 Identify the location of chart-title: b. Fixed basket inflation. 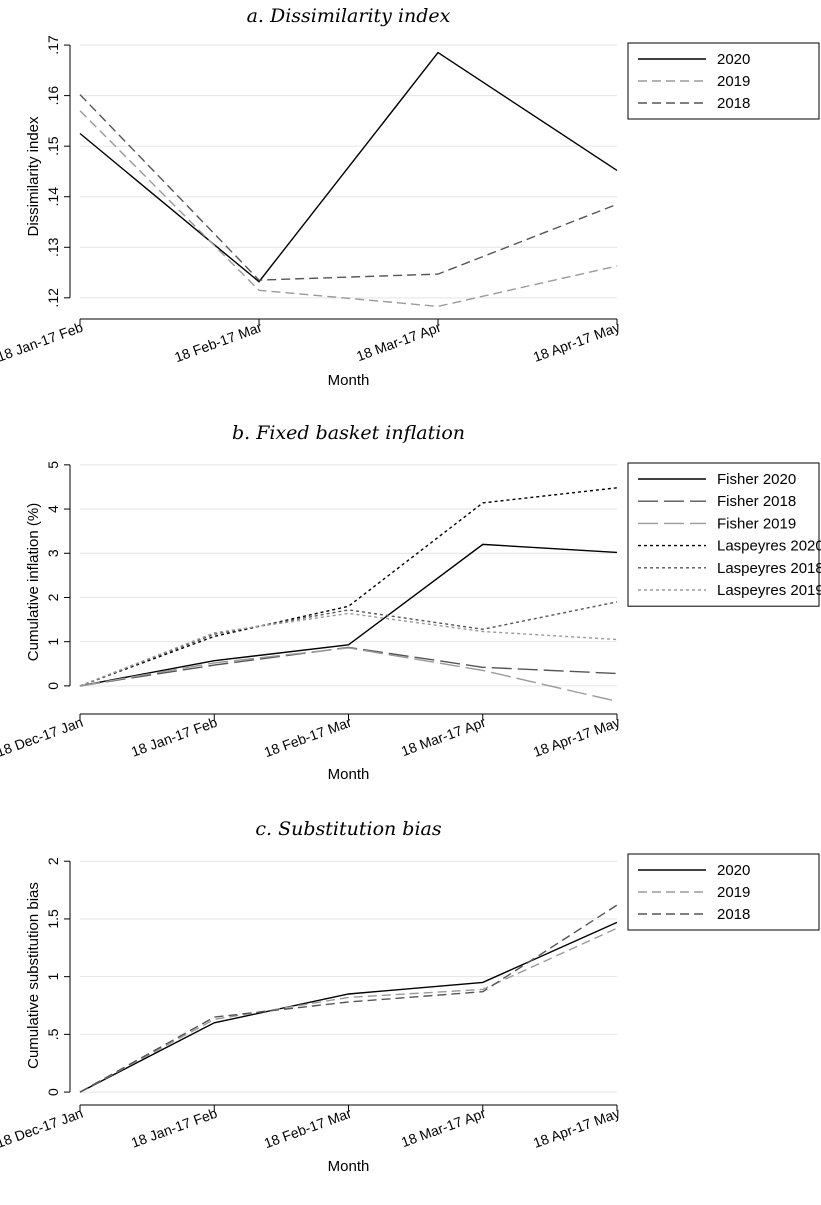
(348, 433).